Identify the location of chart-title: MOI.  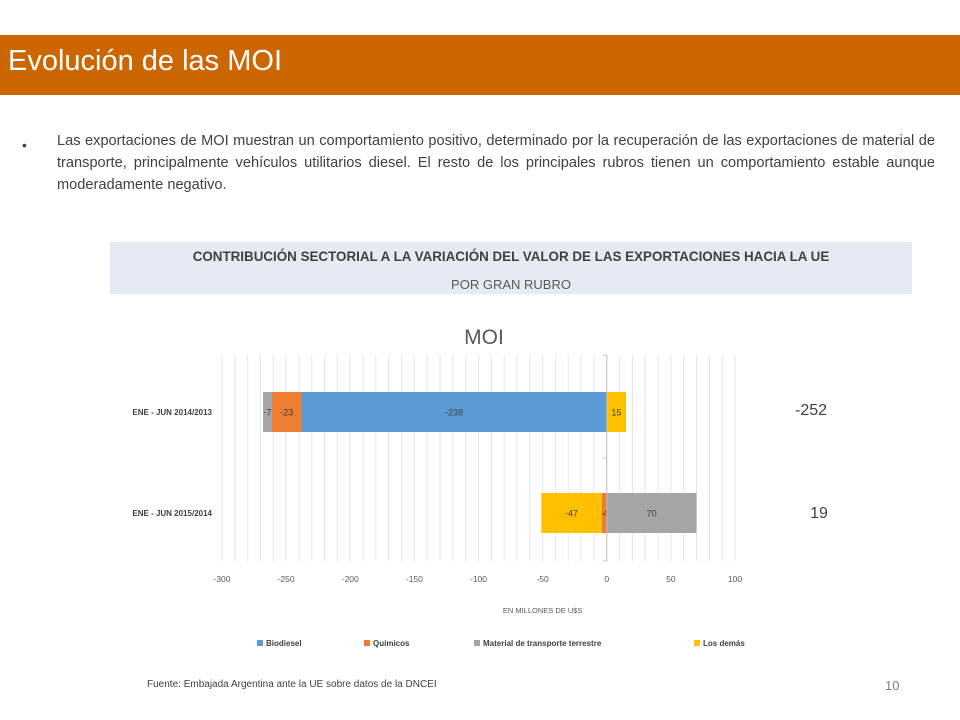
(484, 337).